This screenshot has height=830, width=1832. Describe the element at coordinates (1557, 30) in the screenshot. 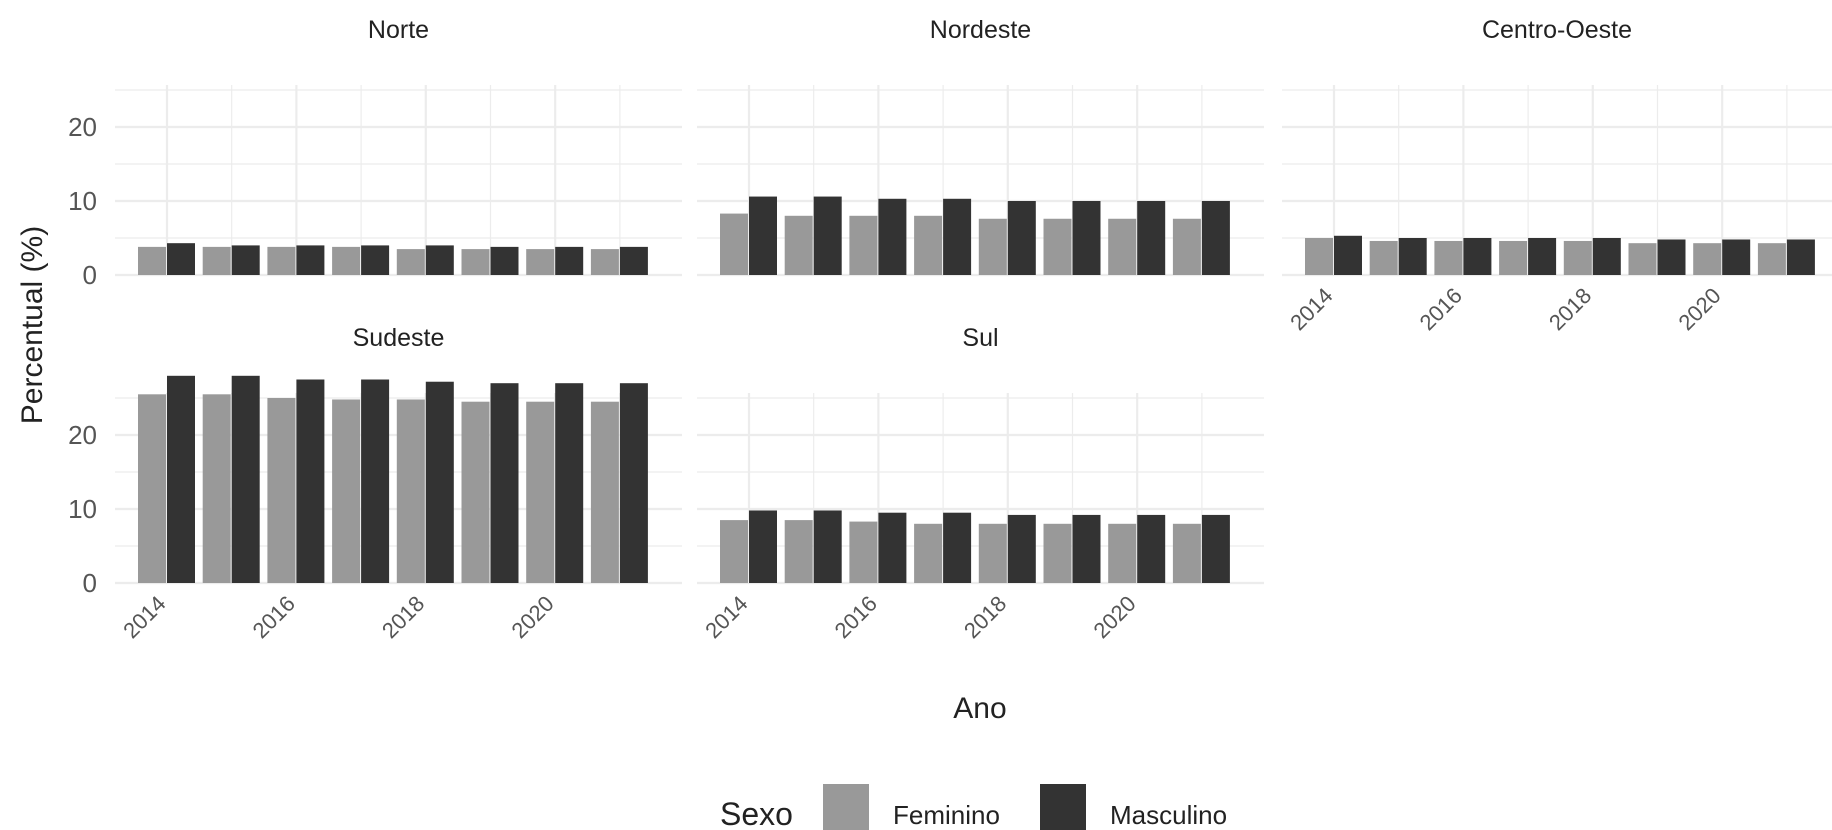

I see `panel-title: Centro-Oeste` at that location.